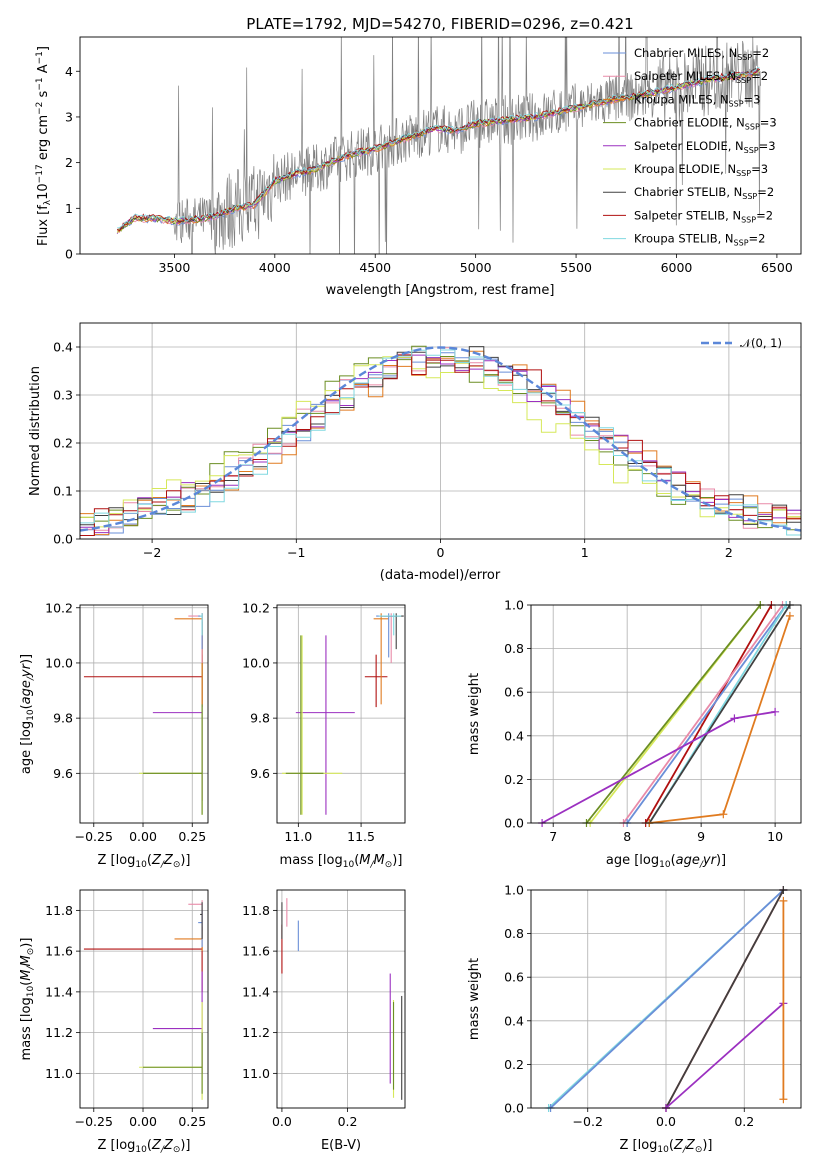  I want to click on histogram-chabrier_elodie, so click(440, 438).